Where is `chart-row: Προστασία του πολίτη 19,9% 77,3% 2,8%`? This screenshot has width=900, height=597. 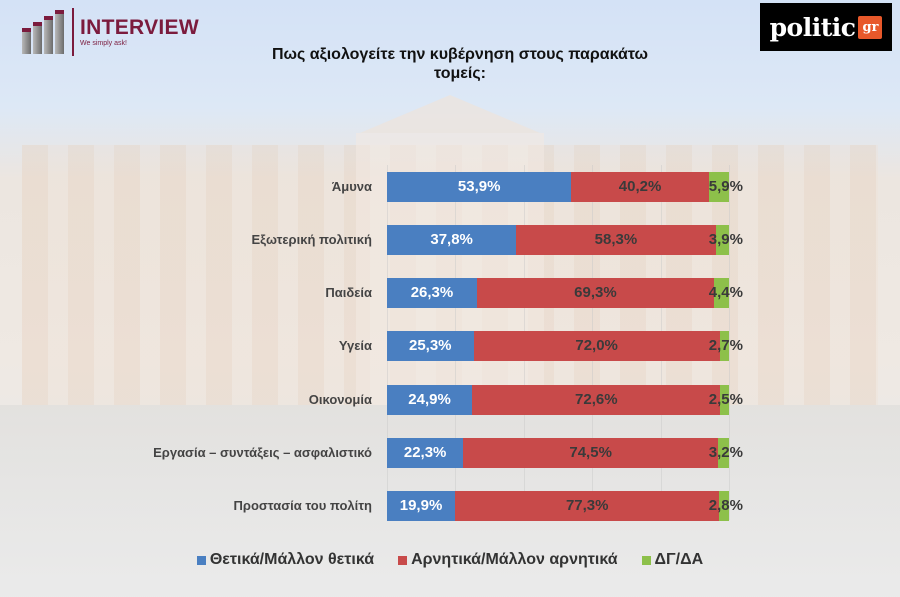 chart-row: Προστασία του πολίτη 19,9% 77,3% 2,8% is located at coordinates (450, 506).